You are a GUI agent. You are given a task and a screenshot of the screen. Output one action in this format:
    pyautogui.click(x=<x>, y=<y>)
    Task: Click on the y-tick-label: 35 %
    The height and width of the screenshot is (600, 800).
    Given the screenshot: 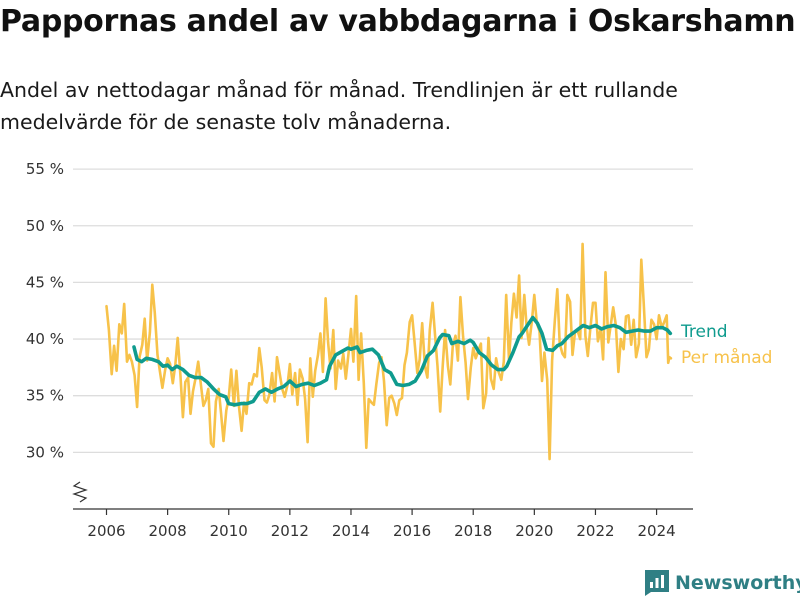 What is the action you would take?
    pyautogui.click(x=45, y=396)
    